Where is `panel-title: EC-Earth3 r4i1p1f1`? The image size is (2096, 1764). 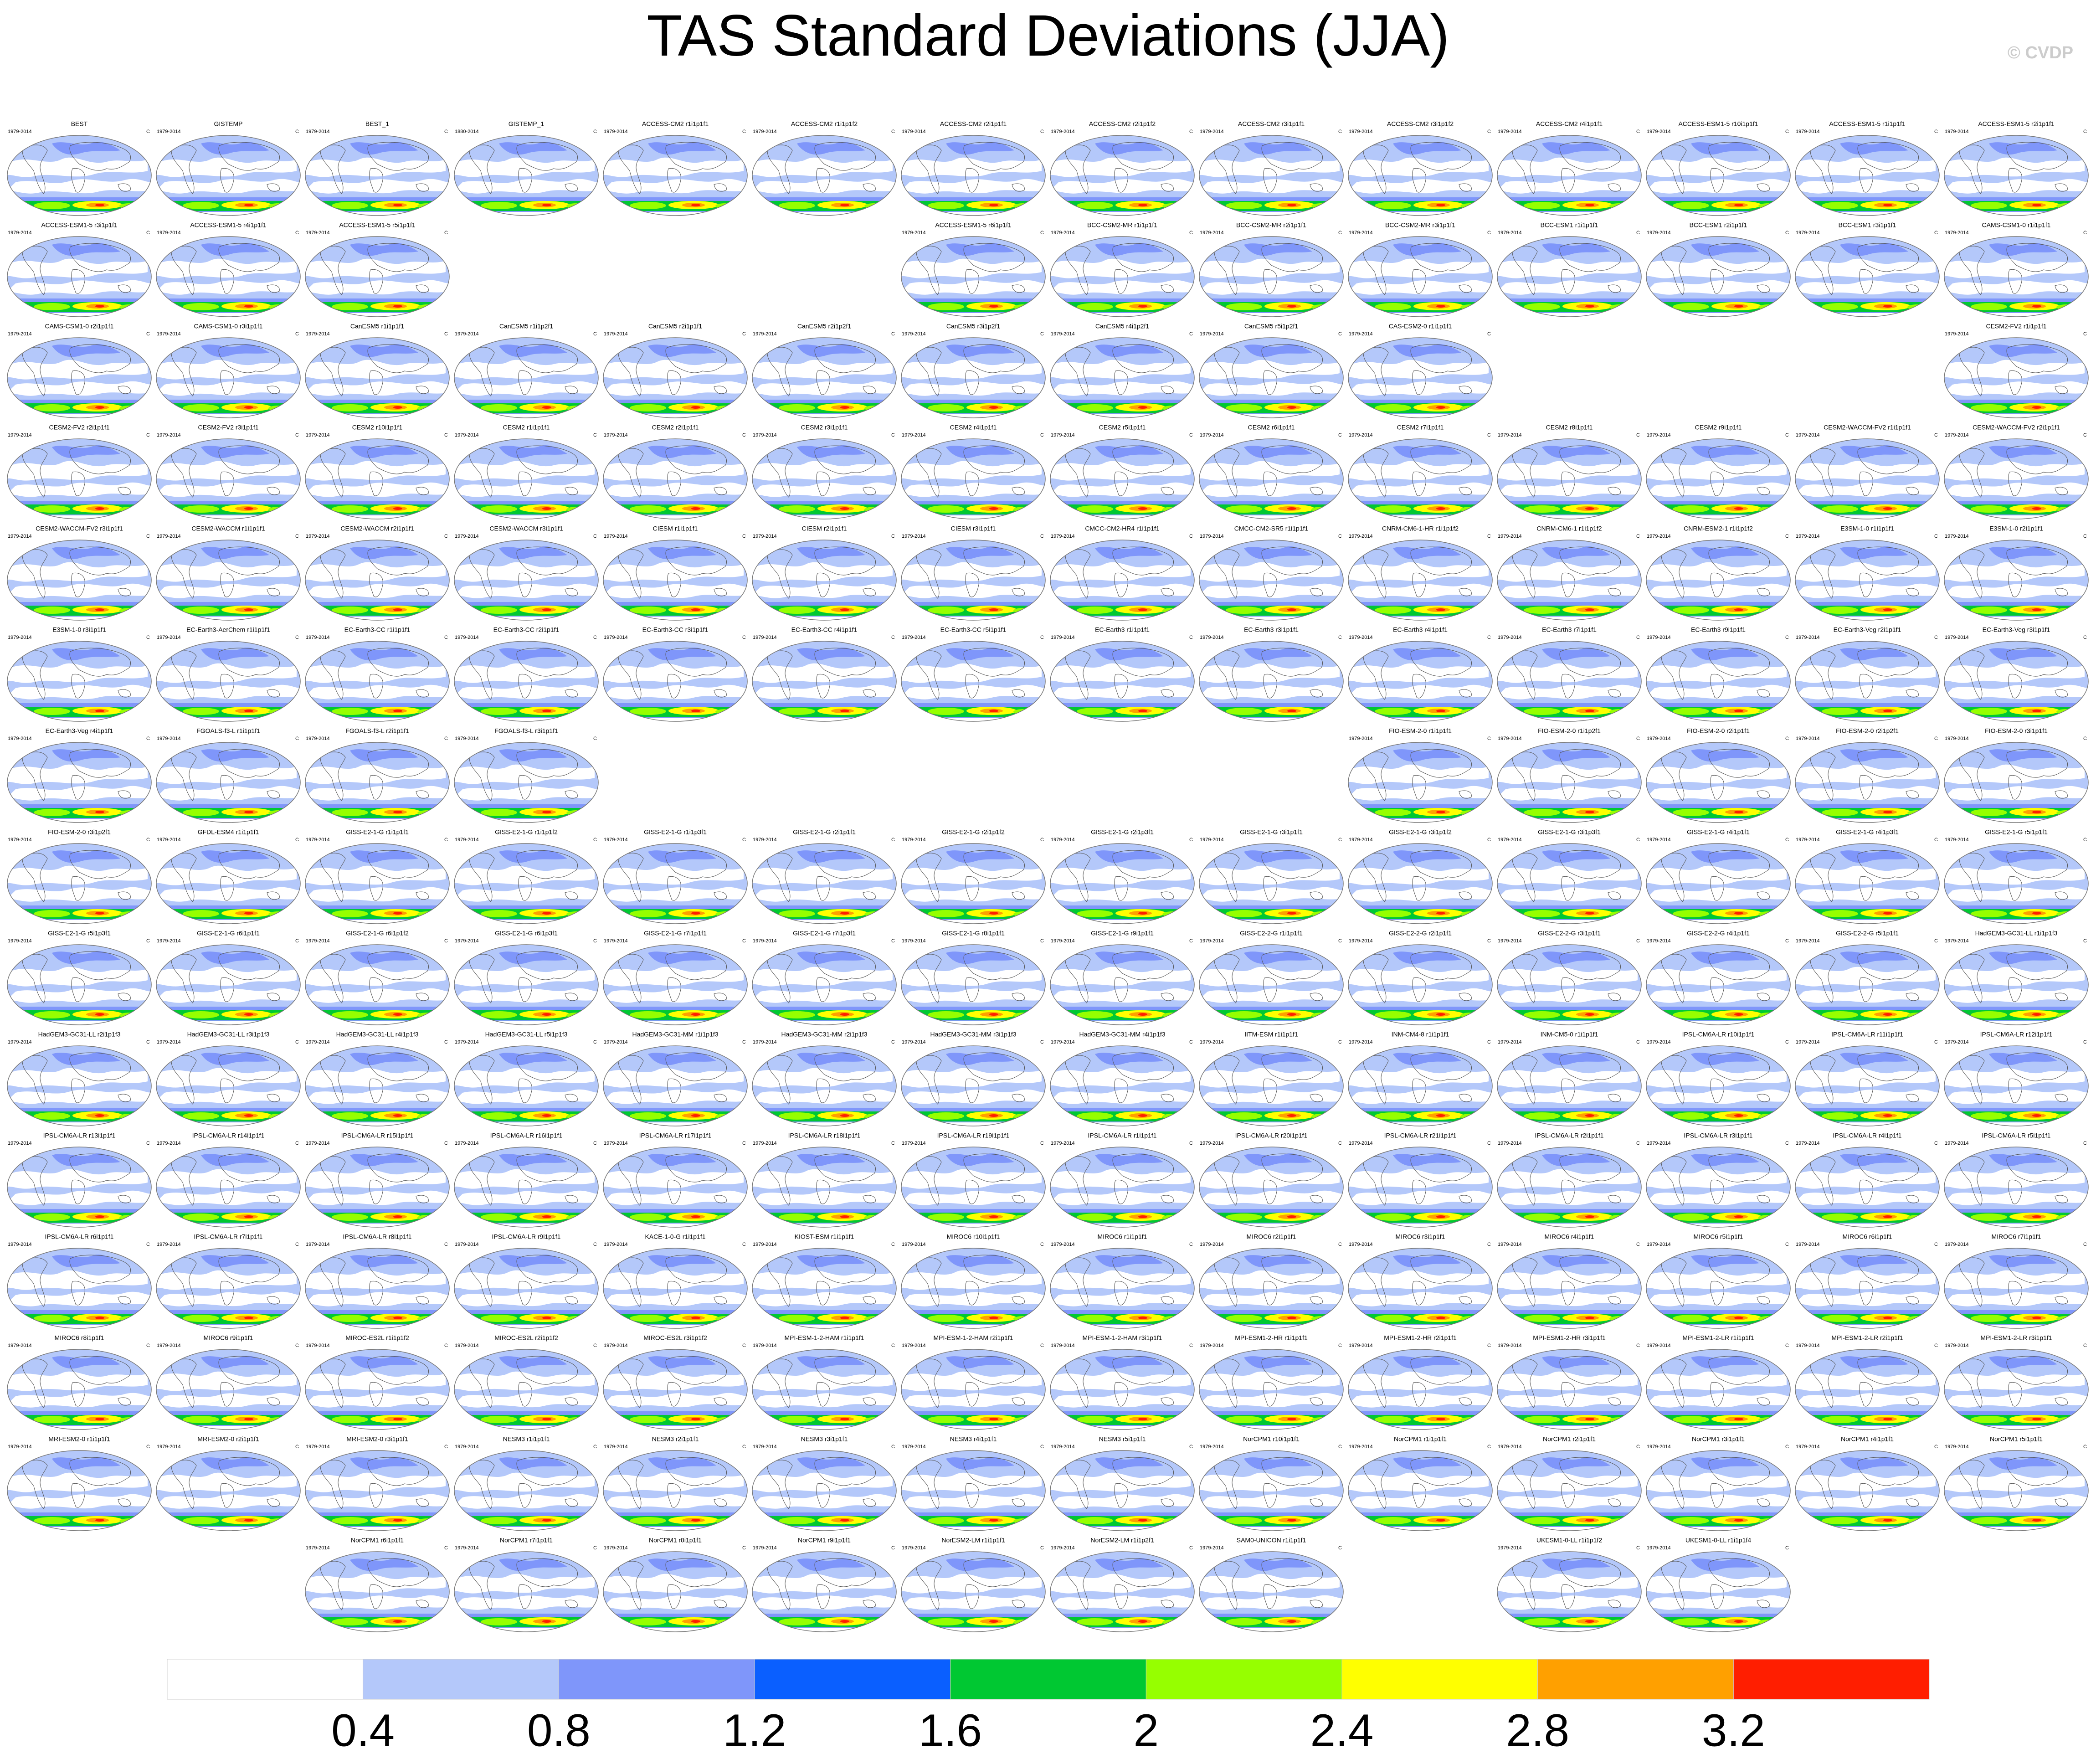
panel-title: EC-Earth3 r4i1p1f1 is located at coordinates (1420, 629).